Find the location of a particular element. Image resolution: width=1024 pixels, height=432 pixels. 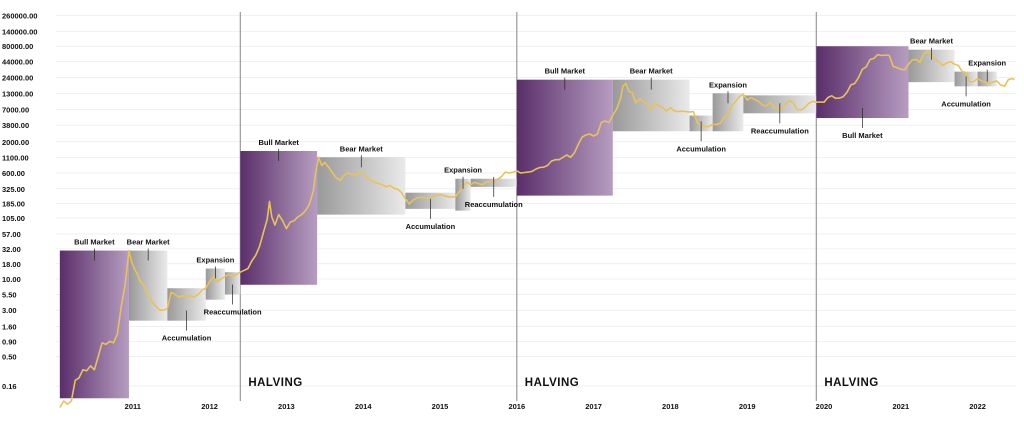

x-tick-label: 2011 is located at coordinates (133, 406).